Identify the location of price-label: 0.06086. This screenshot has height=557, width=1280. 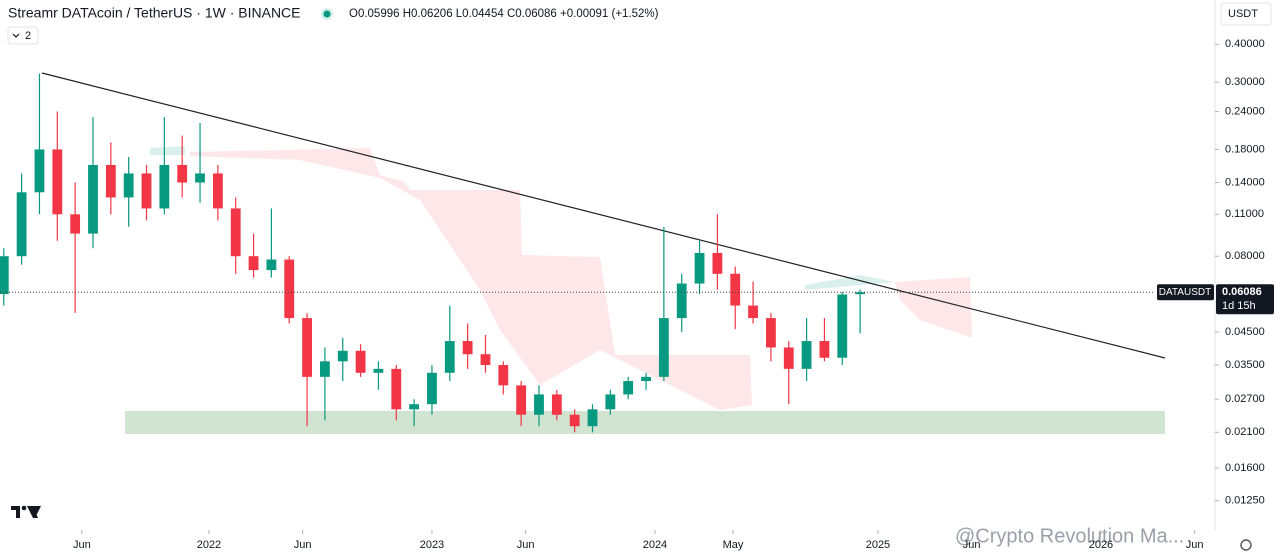
(1242, 292).